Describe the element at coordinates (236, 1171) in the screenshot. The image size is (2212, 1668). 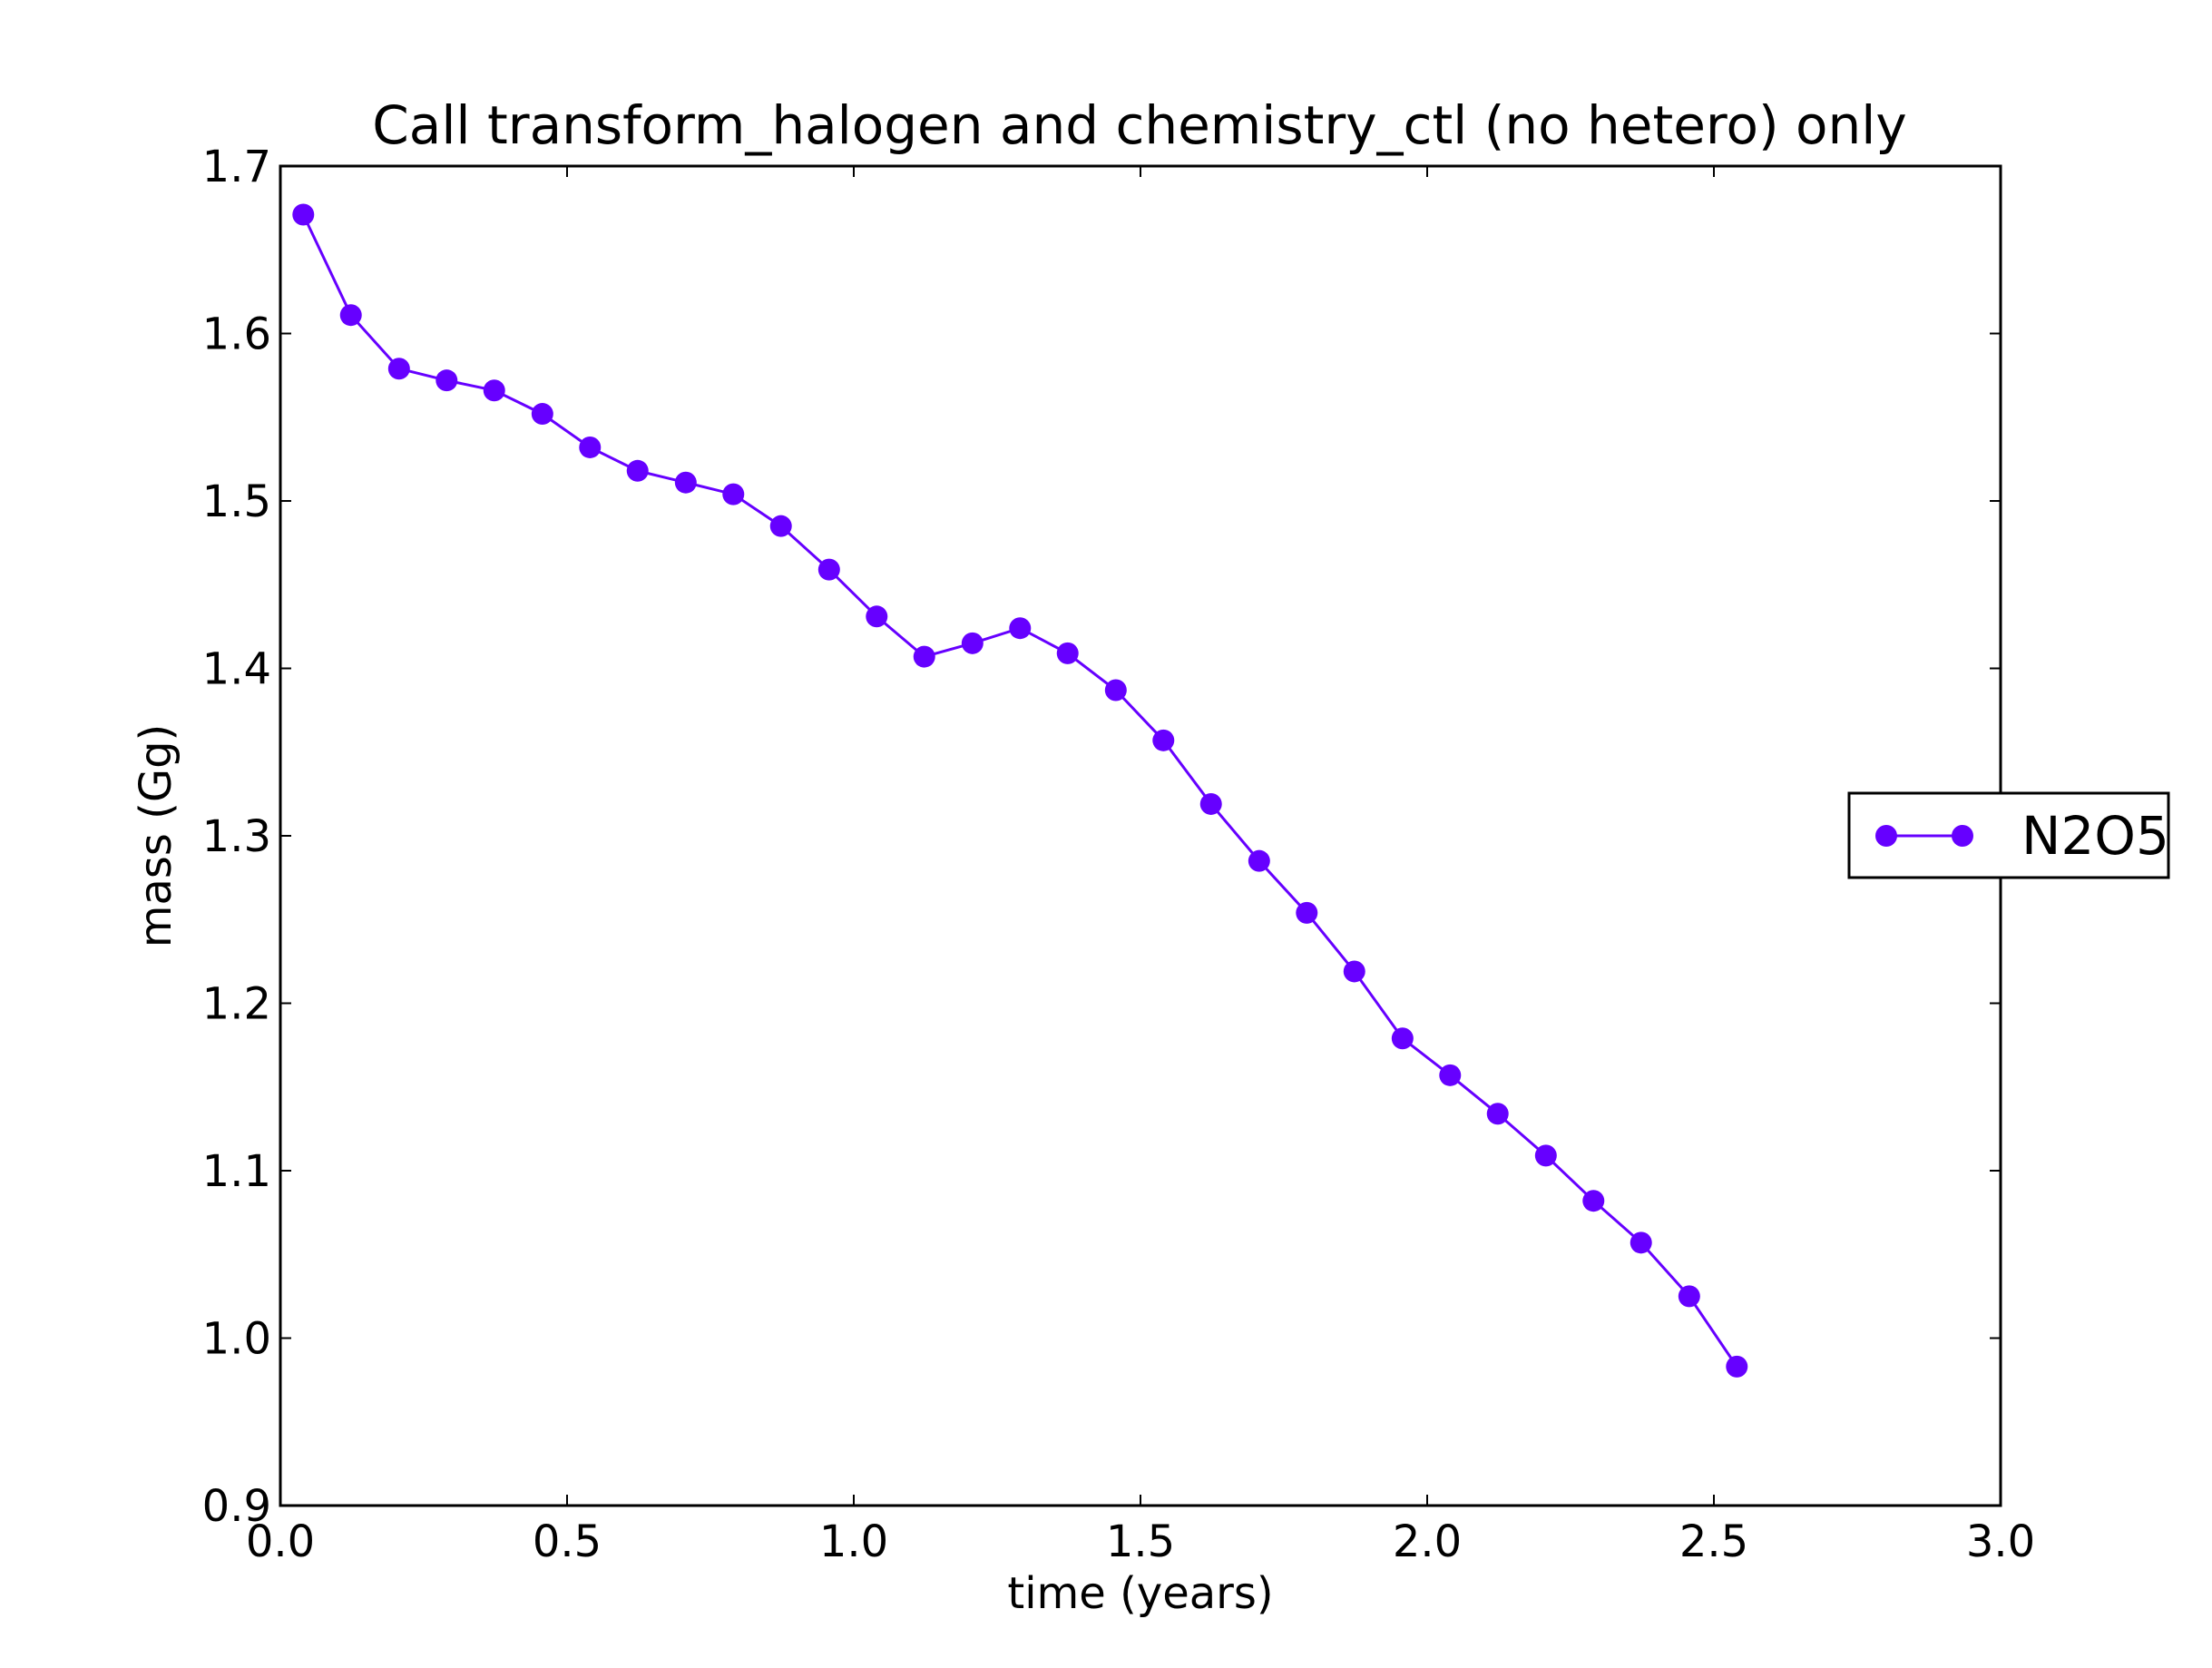
I see `y-tick-label: 1.1` at that location.